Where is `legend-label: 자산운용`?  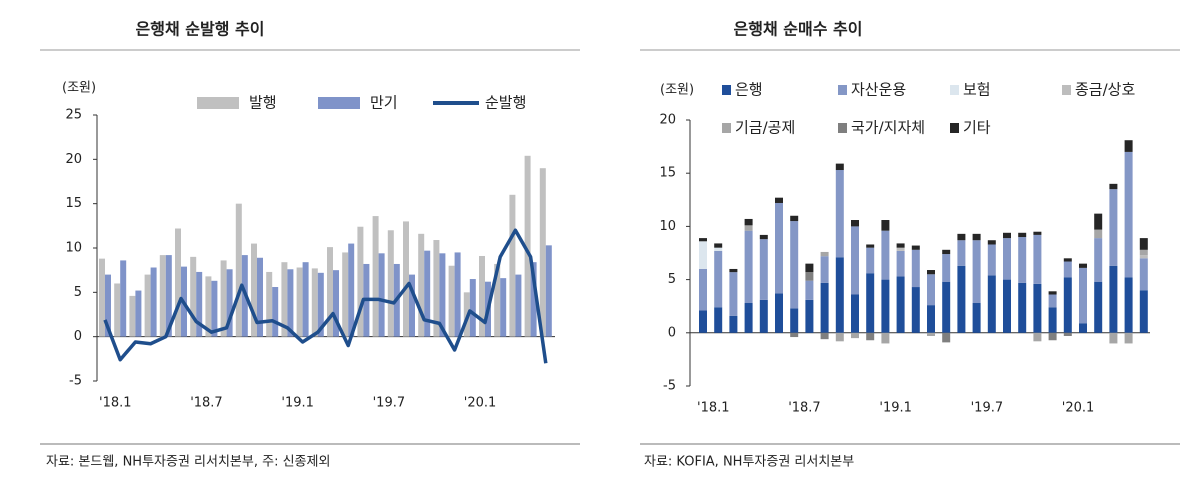 legend-label: 자산운용 is located at coordinates (878, 90).